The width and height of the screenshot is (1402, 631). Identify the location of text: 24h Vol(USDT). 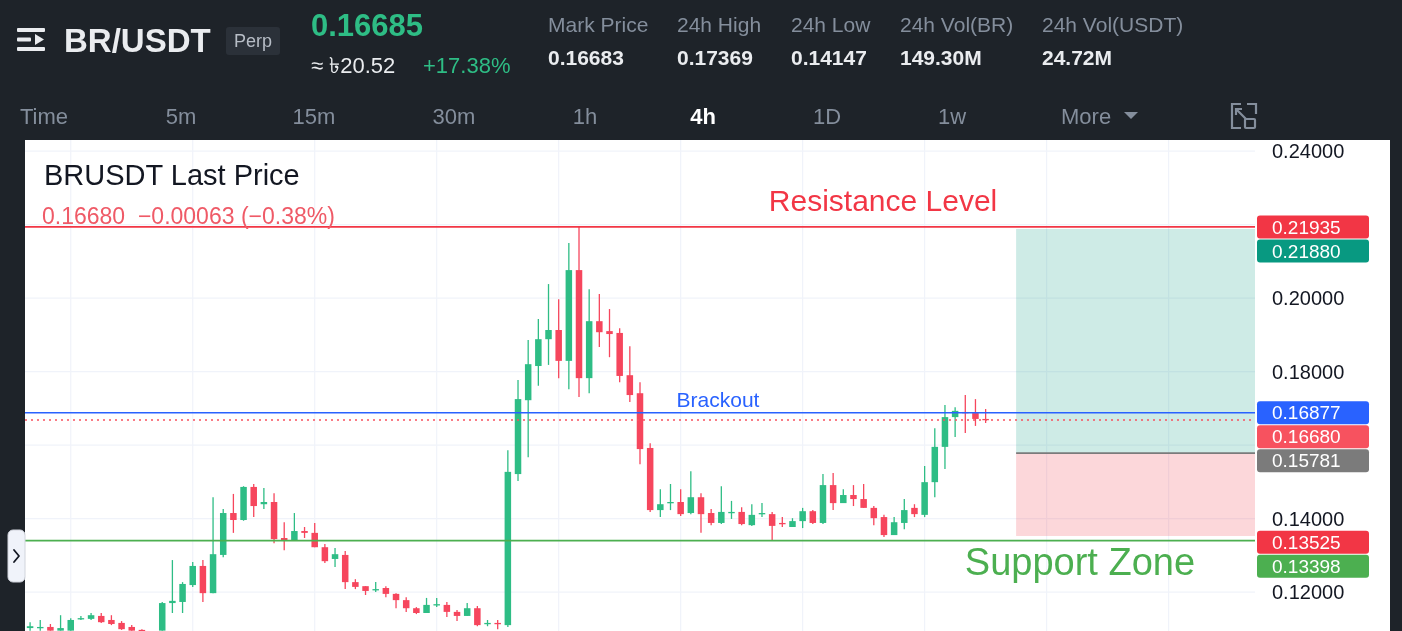
(1113, 24).